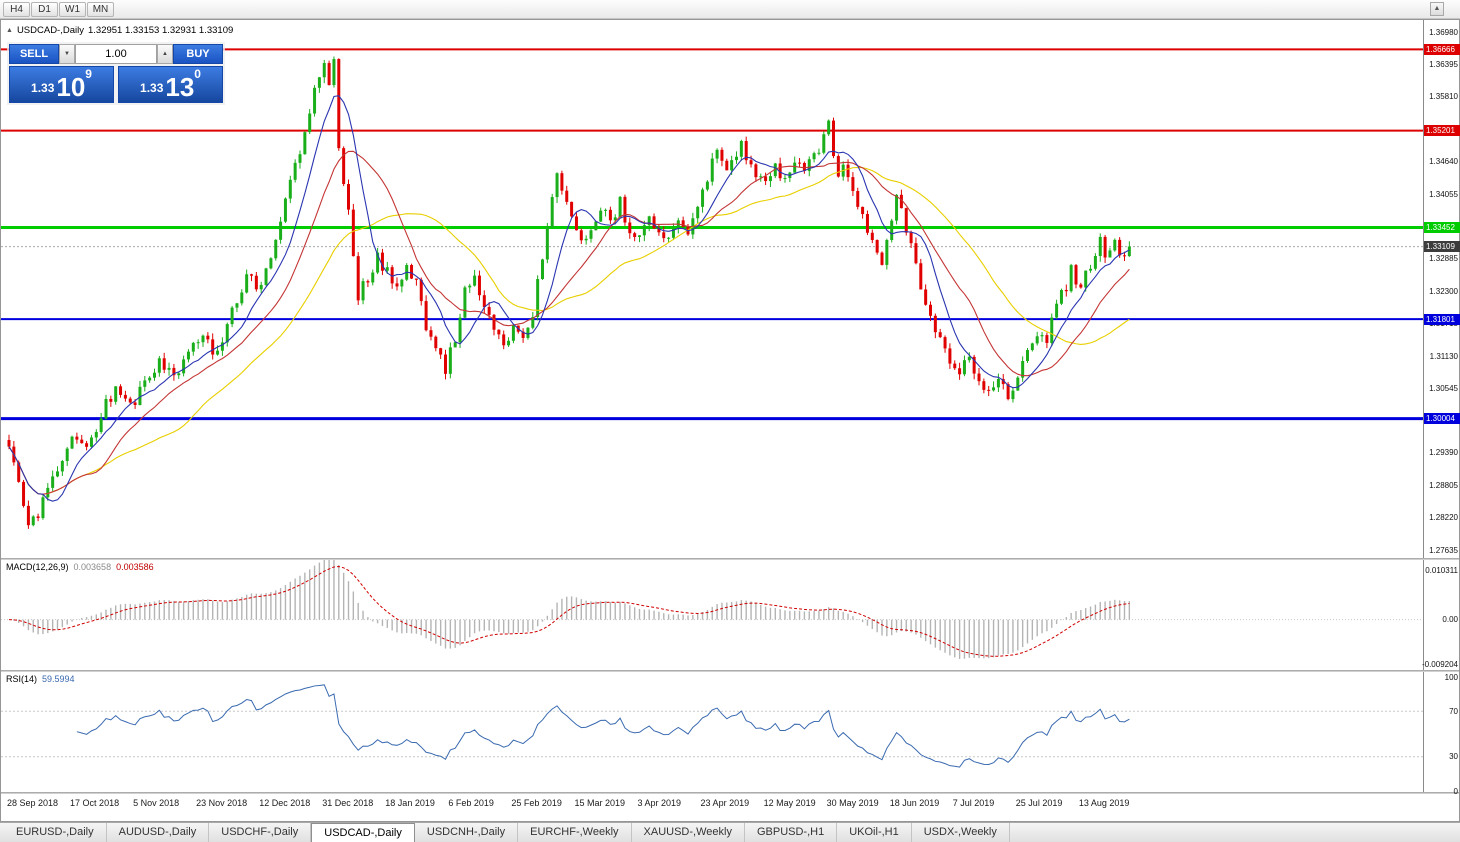 The height and width of the screenshot is (842, 1460). Describe the element at coordinates (688, 832) in the screenshot. I see `tab-xauusd-weekly: XAUUSD-,Weekly` at that location.